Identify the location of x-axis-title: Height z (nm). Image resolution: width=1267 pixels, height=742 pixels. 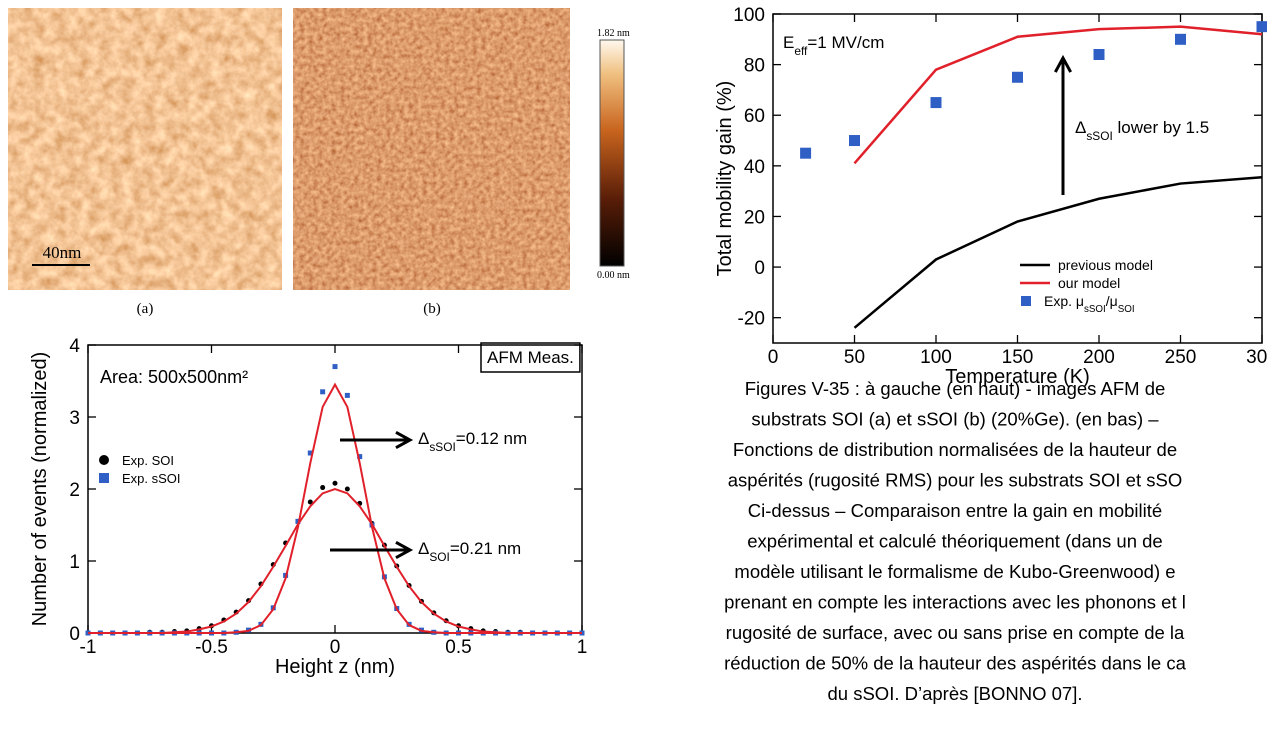
(335, 667).